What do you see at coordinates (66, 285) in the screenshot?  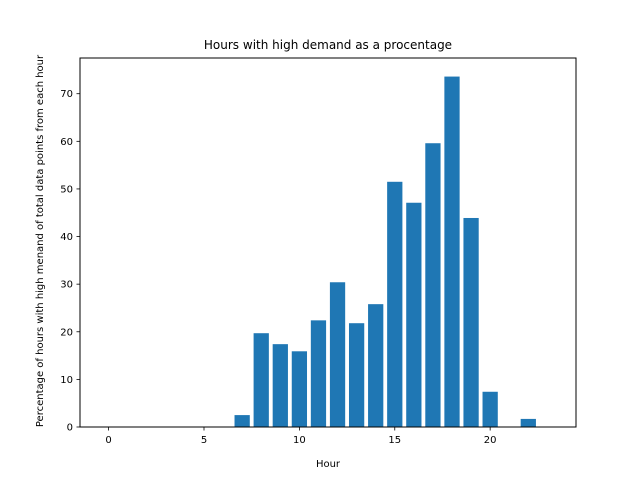 I see `y-tick-label: 30` at bounding box center [66, 285].